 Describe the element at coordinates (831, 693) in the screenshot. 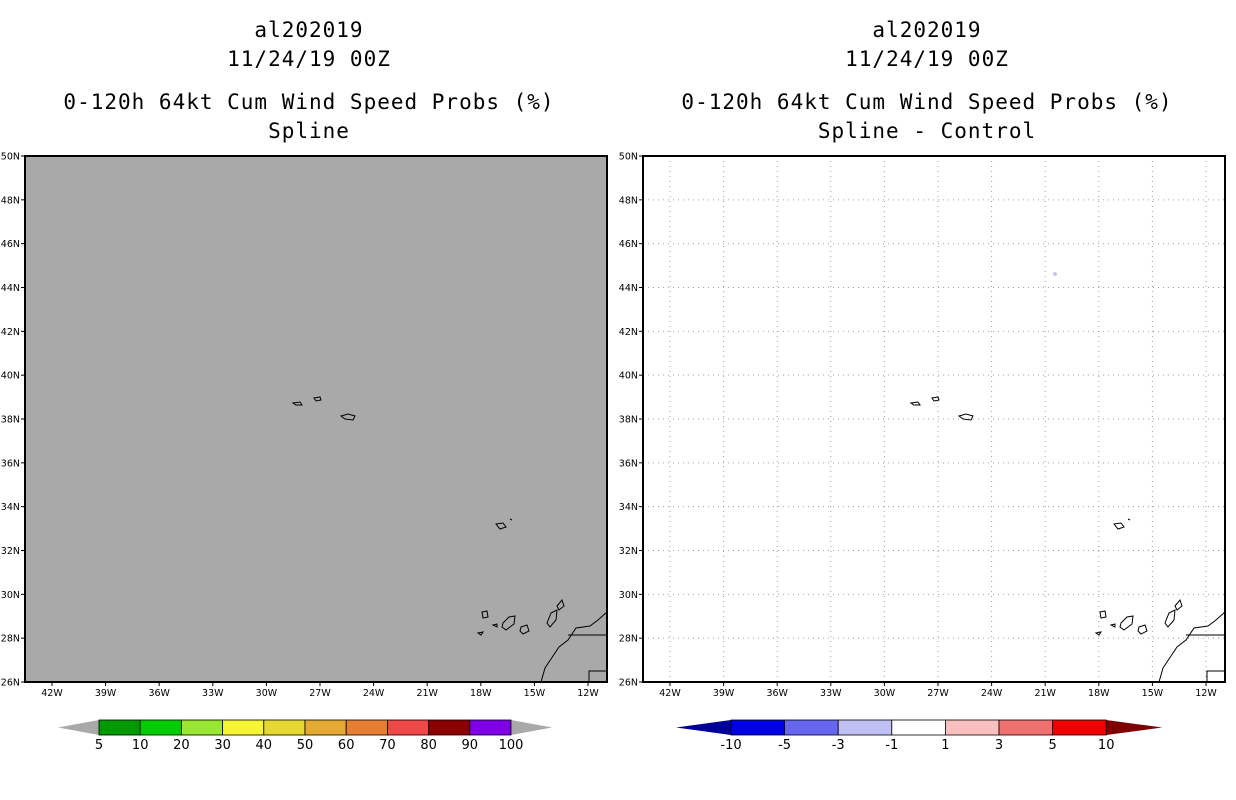

I see `lon-label: 33W` at that location.